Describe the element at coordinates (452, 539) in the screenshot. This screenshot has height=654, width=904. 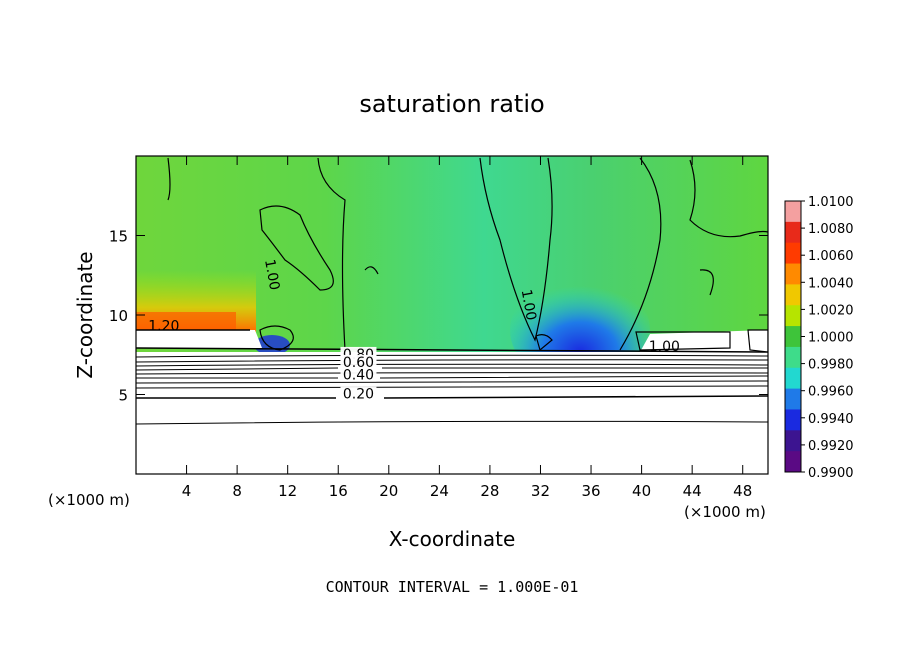
I see `x-axis-label: X-coordinate` at that location.